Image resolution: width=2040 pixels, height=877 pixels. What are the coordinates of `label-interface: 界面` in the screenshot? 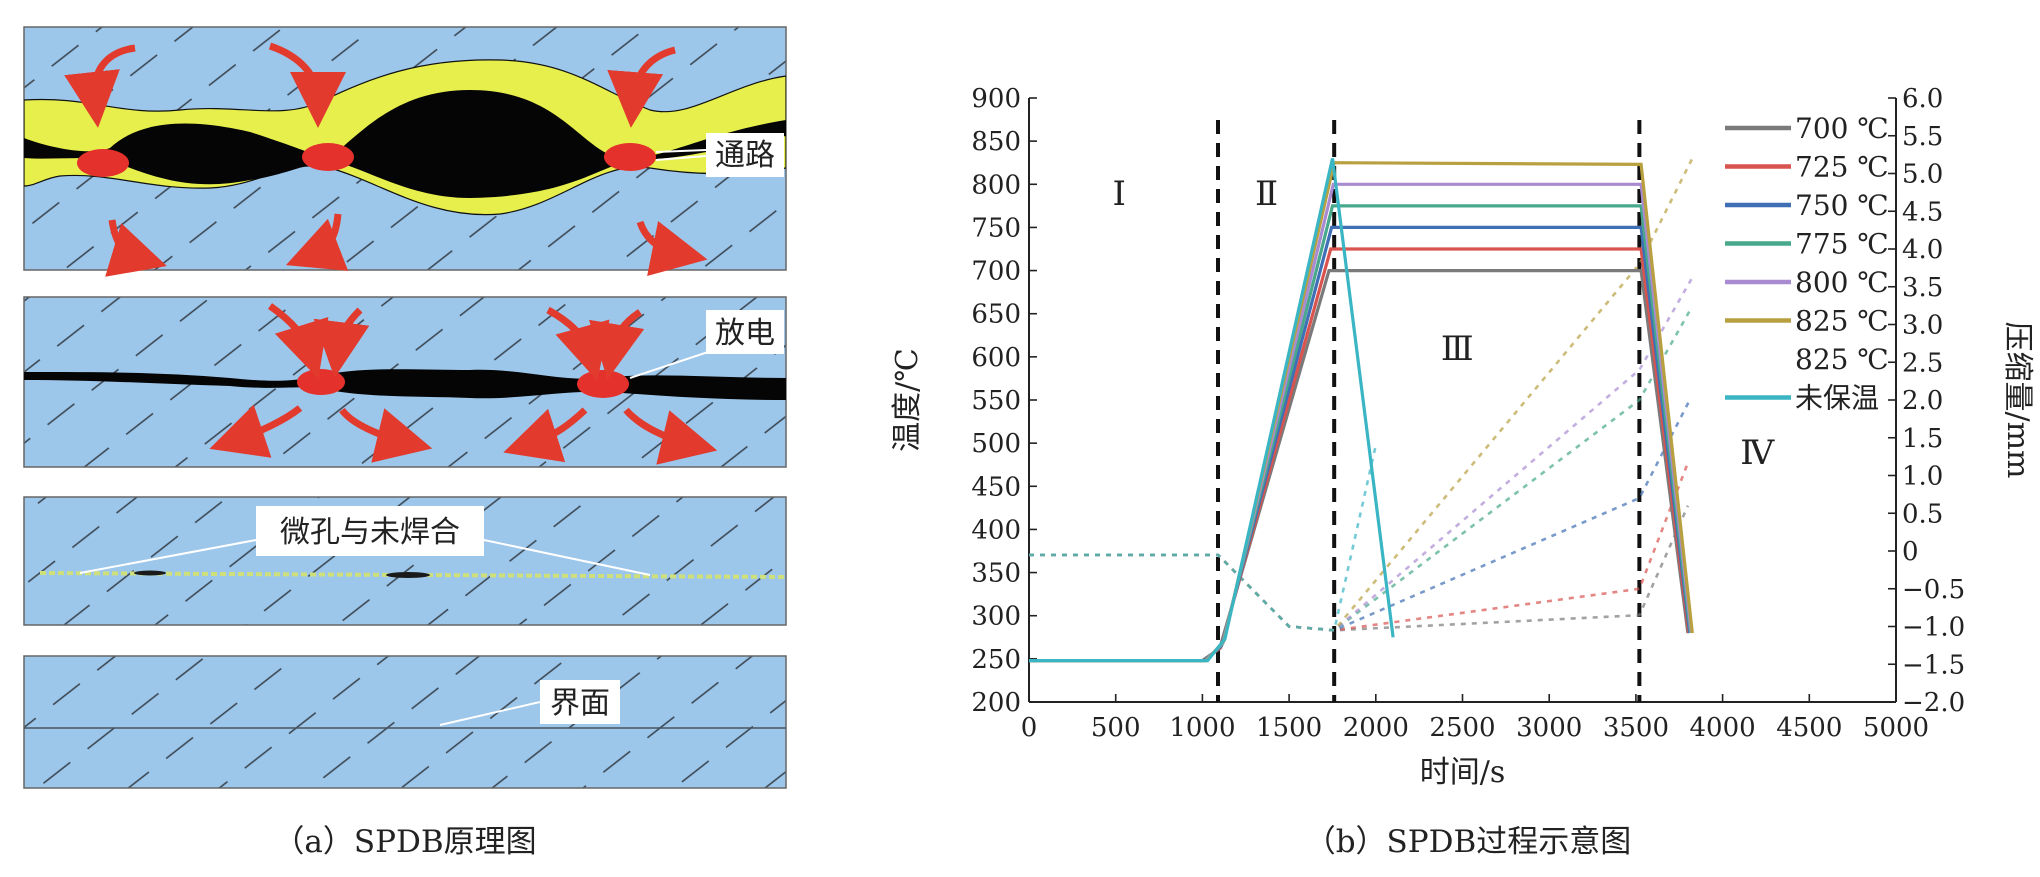 It's located at (580, 703).